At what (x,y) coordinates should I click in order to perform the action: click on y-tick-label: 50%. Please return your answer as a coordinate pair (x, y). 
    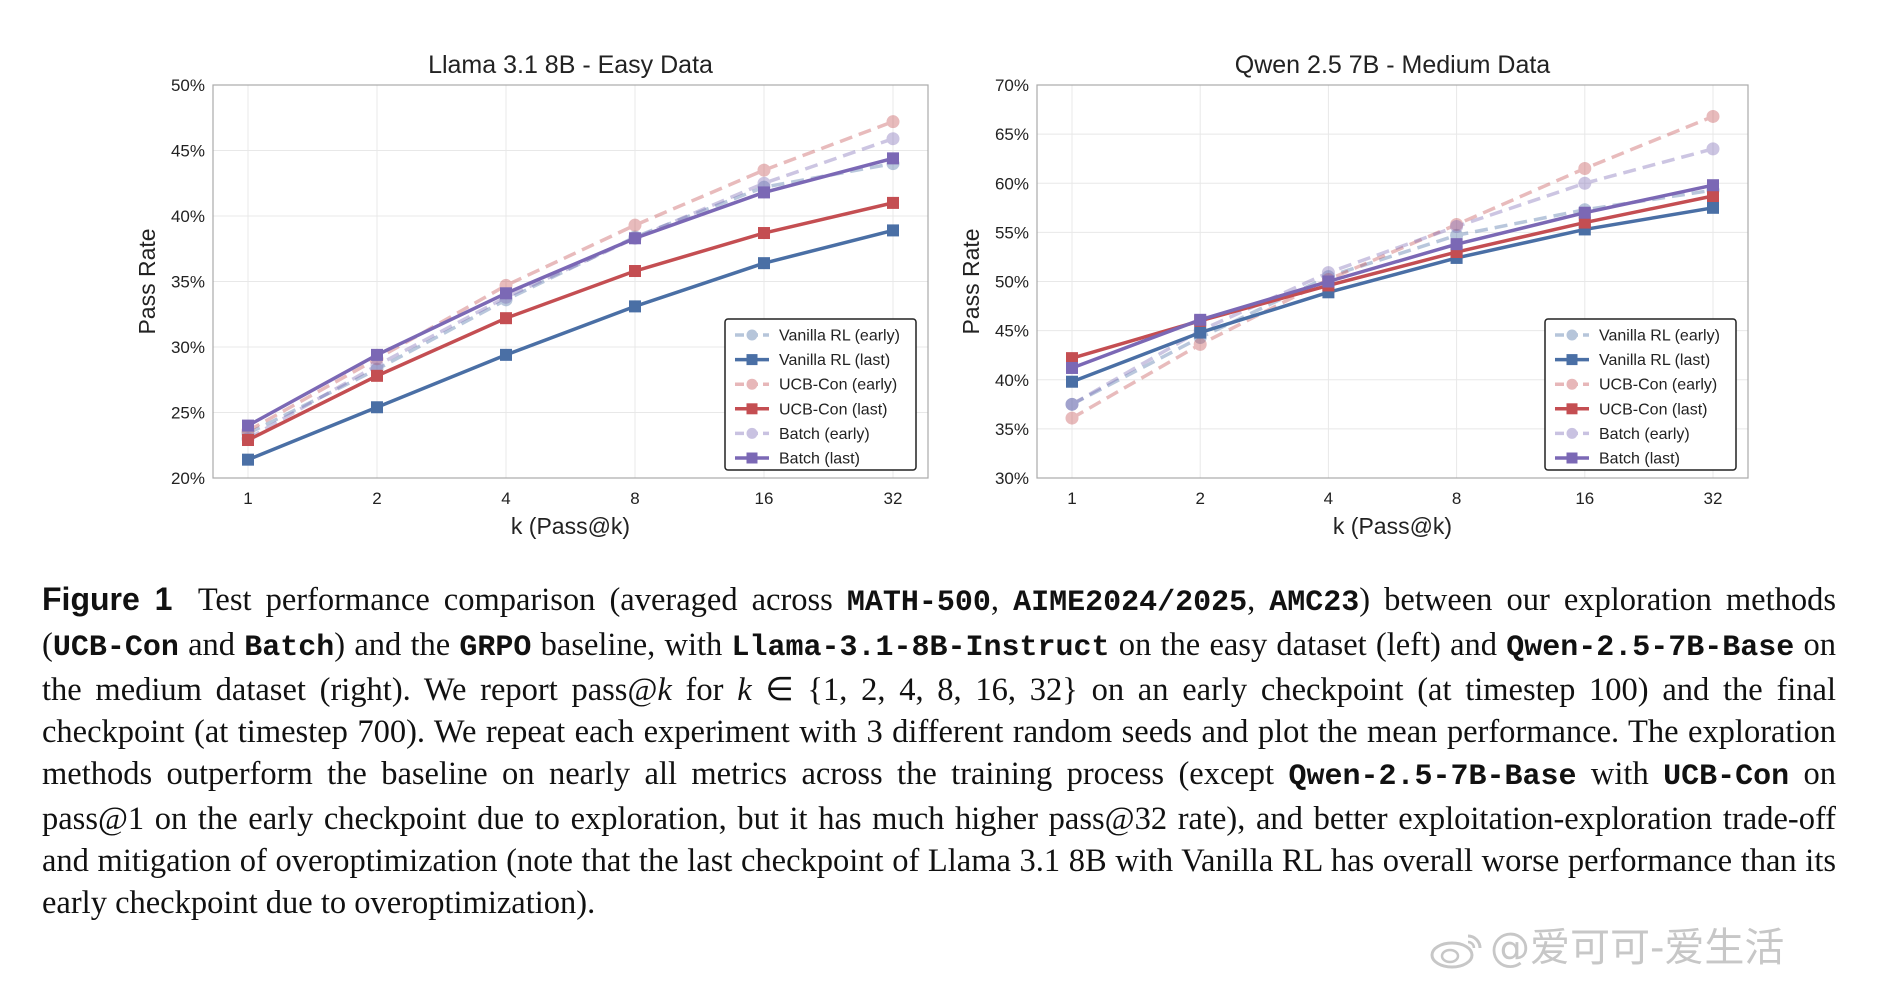
    Looking at the image, I should click on (1012, 282).